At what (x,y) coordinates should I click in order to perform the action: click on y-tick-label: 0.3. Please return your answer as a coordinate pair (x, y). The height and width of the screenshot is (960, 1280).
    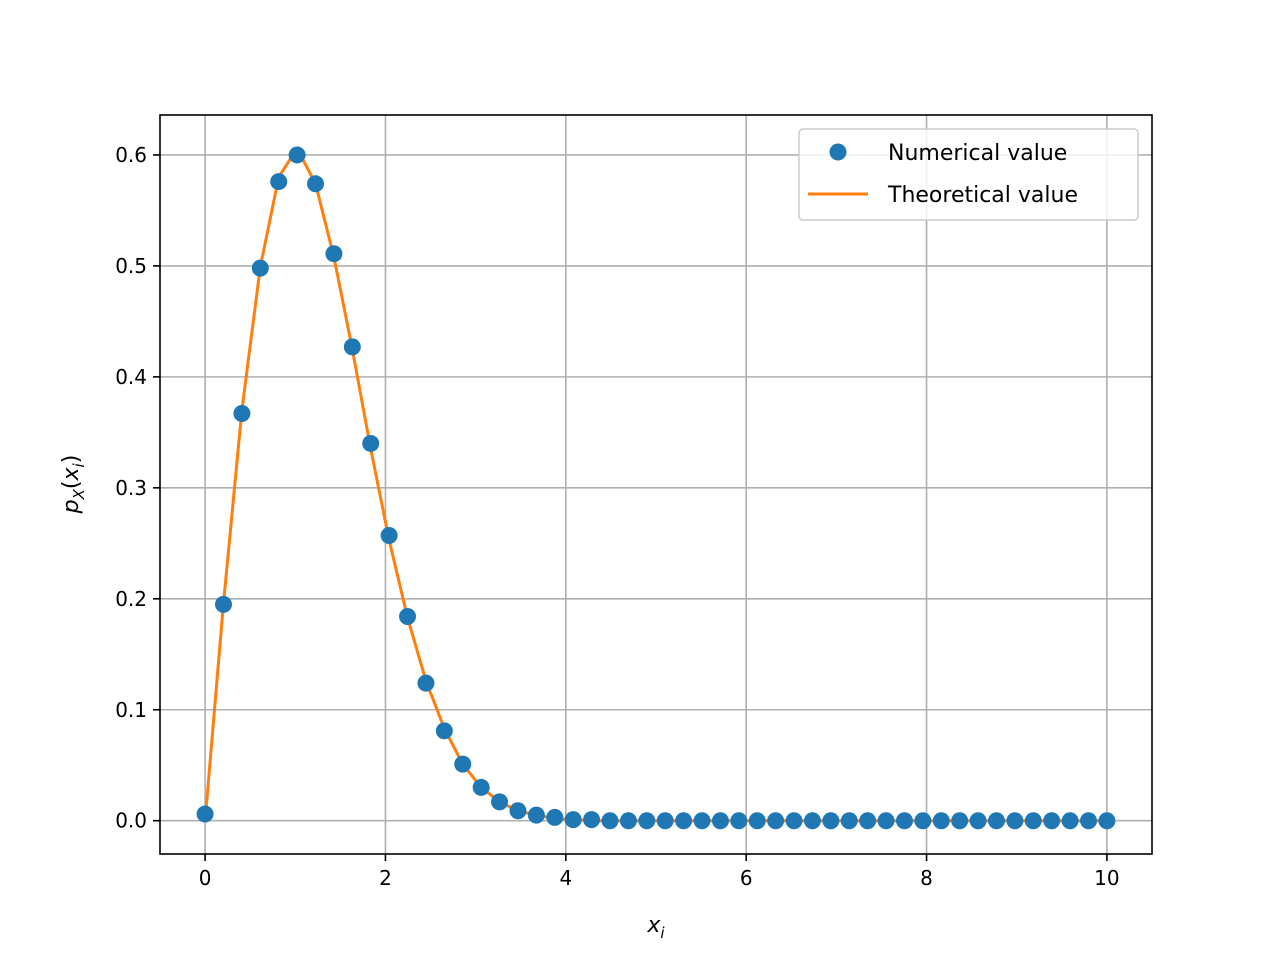
    Looking at the image, I should click on (131, 488).